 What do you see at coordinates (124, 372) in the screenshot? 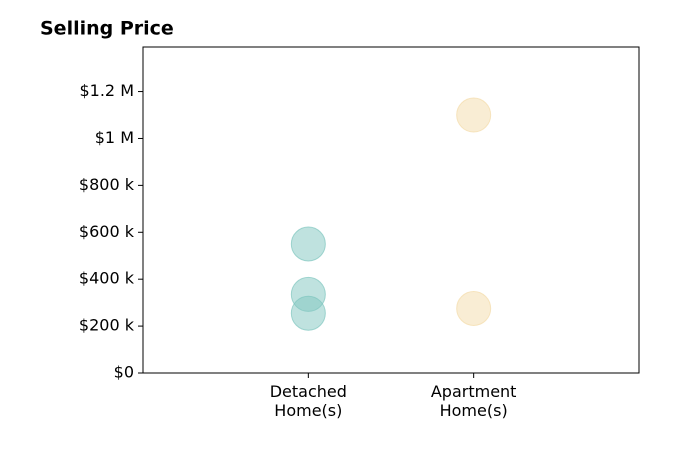
I see `y-tick-label: $0` at bounding box center [124, 372].